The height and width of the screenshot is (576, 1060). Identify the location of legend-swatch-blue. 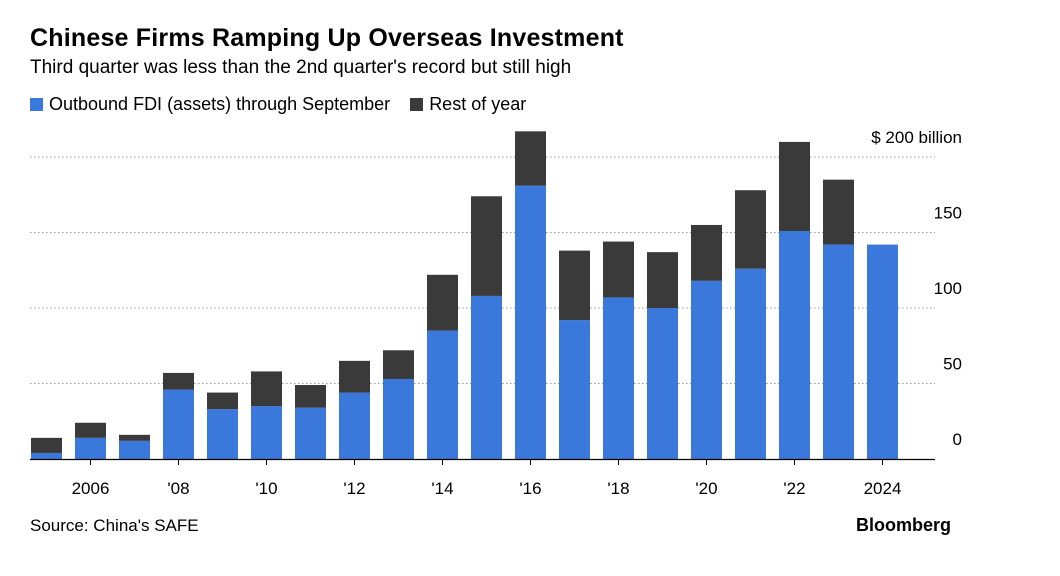
(36, 104).